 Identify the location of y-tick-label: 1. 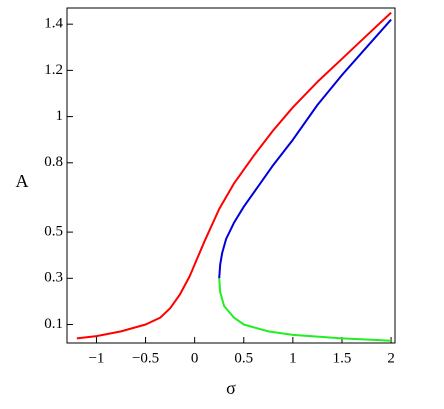
(60, 116).